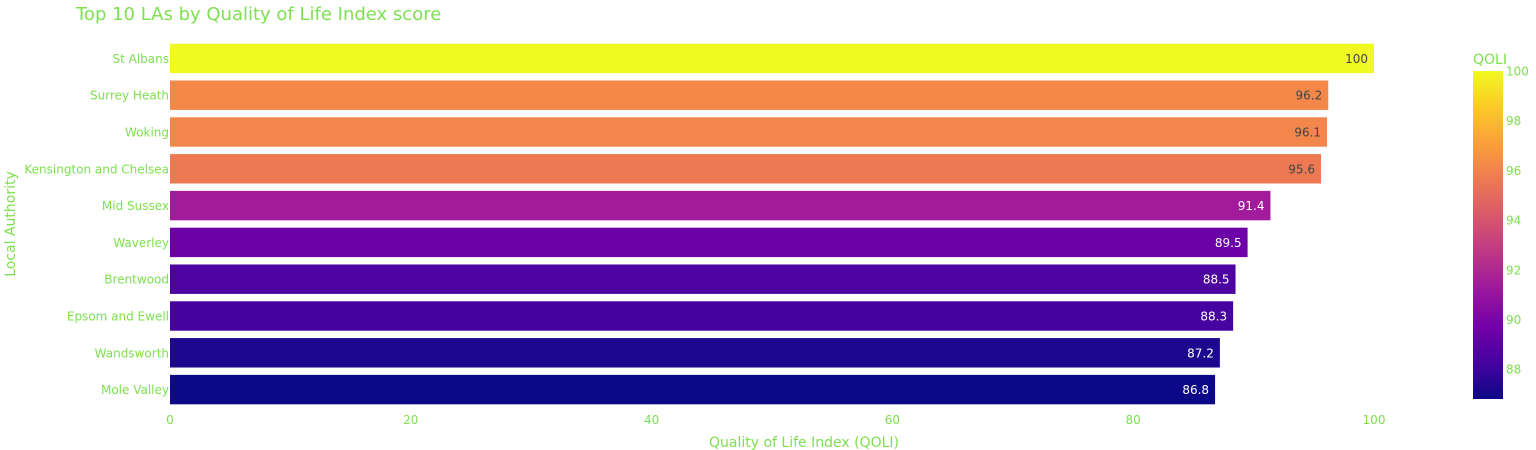  What do you see at coordinates (1133, 420) in the screenshot?
I see `x-tick-label: 80` at bounding box center [1133, 420].